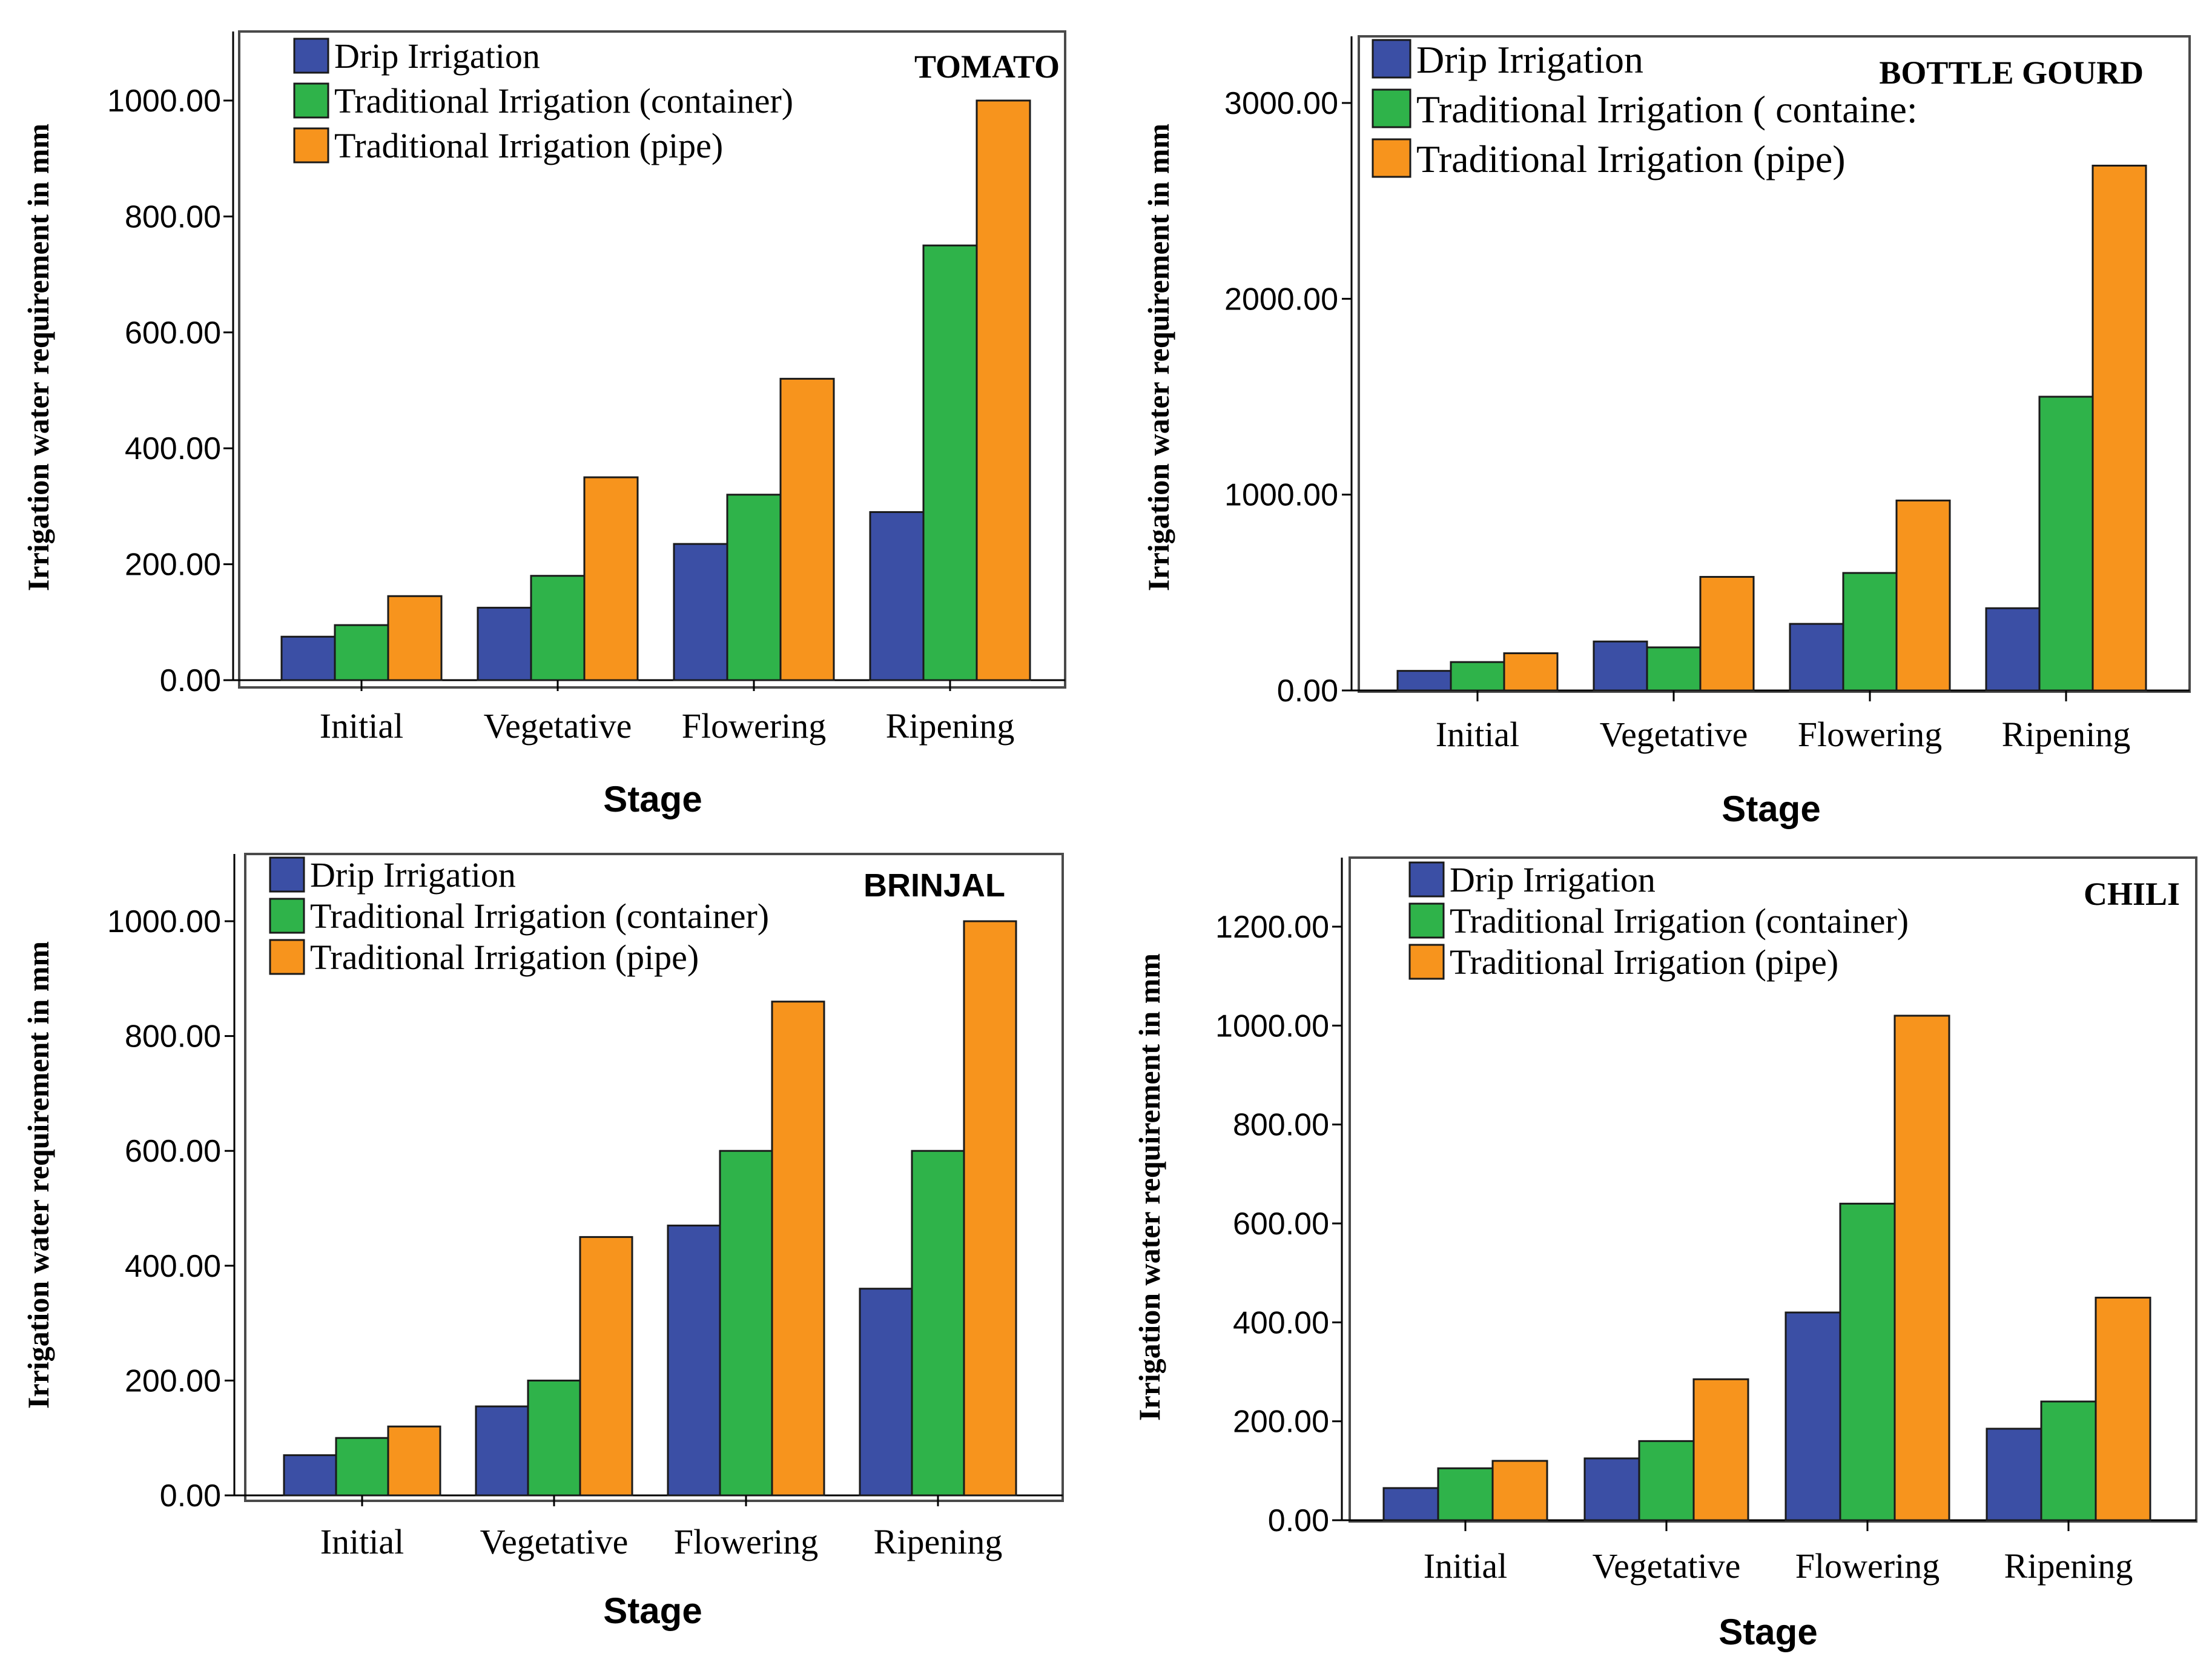 This screenshot has height=1668, width=2212. What do you see at coordinates (1158, 357) in the screenshot?
I see `y-axis-title: Irrigation water requirement in mm` at bounding box center [1158, 357].